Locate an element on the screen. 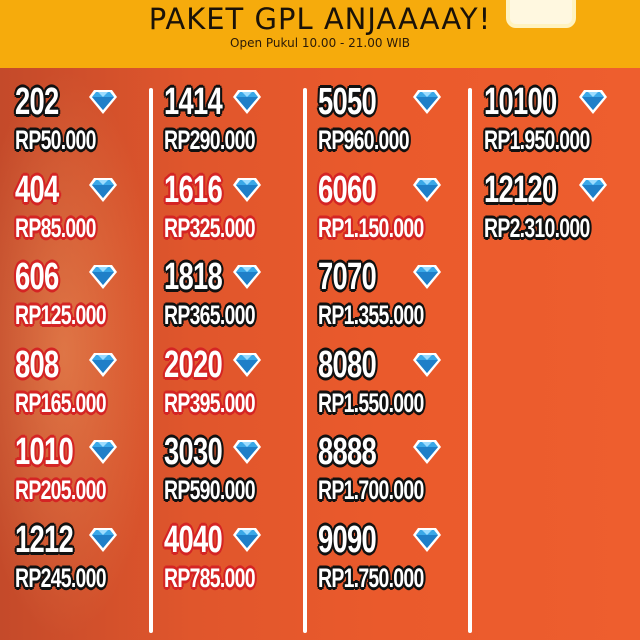 The height and width of the screenshot is (640, 640). package-item: 202 RP50.000 is located at coordinates (78, 124).